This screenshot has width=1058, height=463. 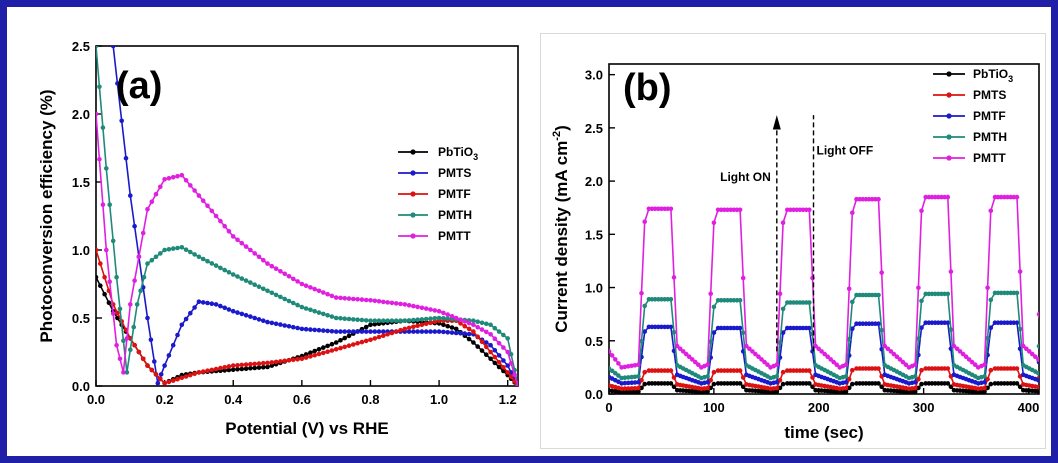 I want to click on b-legend-label: PbTiO3, so click(x=993, y=75).